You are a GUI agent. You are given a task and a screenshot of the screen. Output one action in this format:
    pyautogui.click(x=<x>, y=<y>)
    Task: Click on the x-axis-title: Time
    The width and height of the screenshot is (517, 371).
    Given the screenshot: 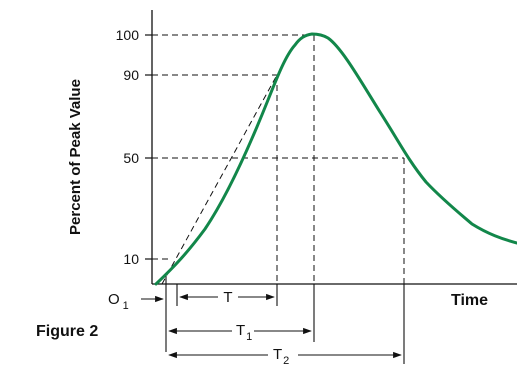 What is the action you would take?
    pyautogui.click(x=469, y=300)
    